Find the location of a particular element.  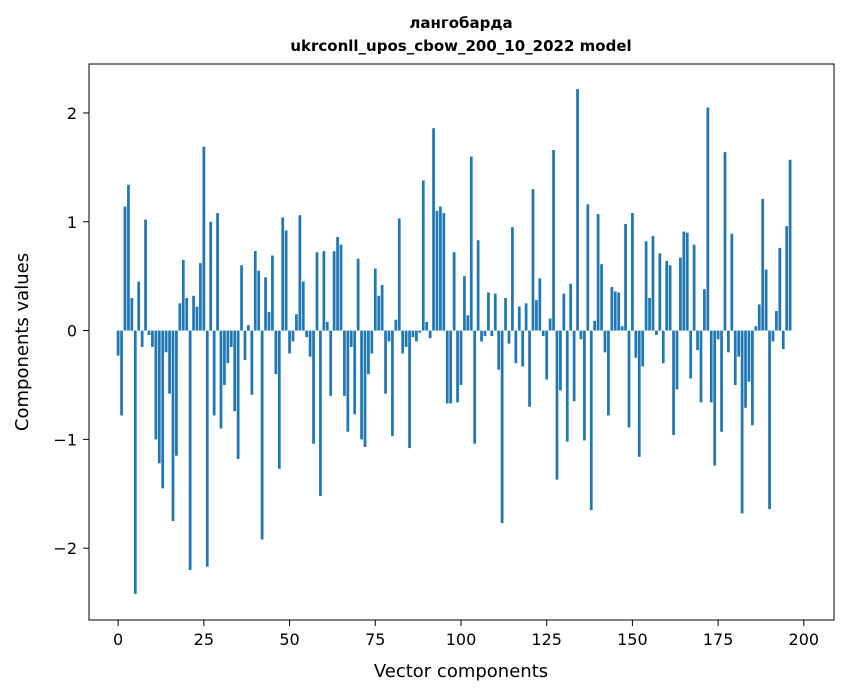

x-tick-label: 50 is located at coordinates (289, 639).